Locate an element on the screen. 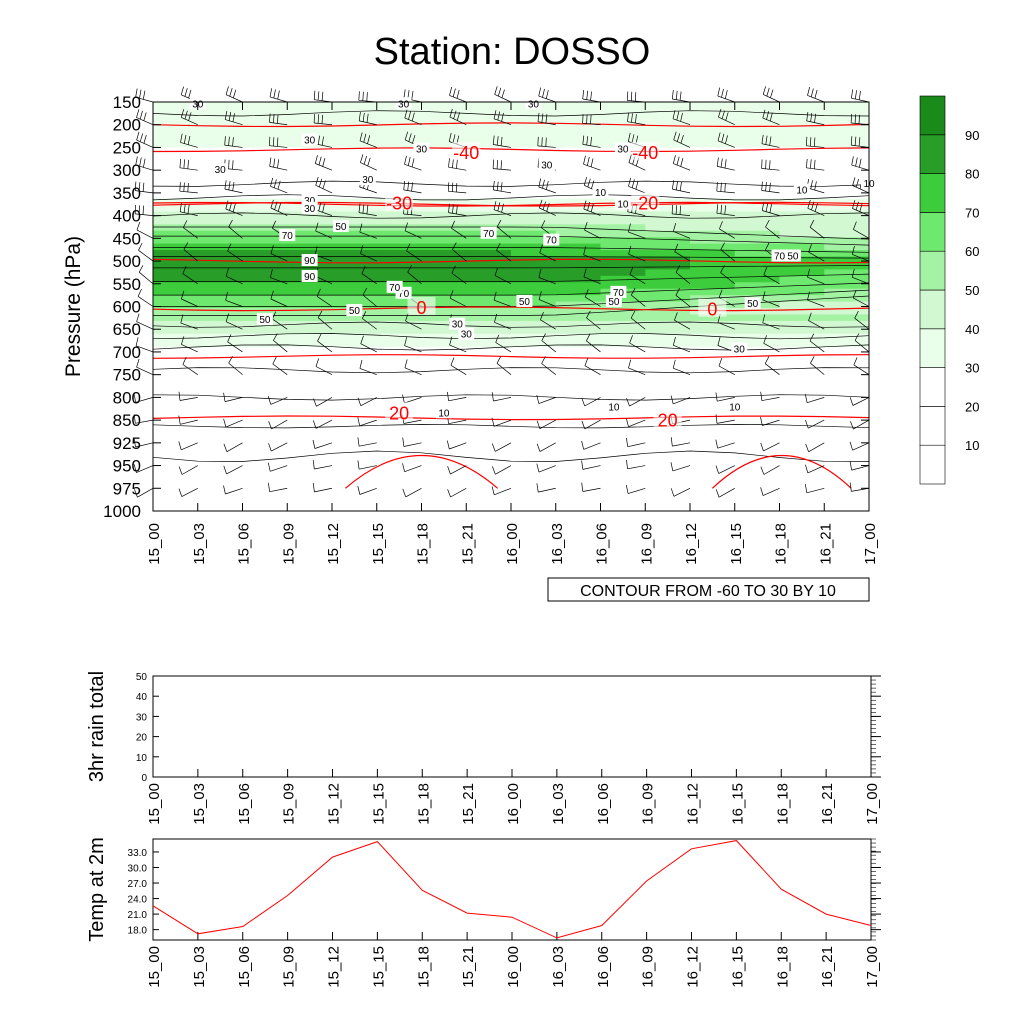 The height and width of the screenshot is (1024, 1024). humidity-contour-label: 50 is located at coordinates (355, 311).